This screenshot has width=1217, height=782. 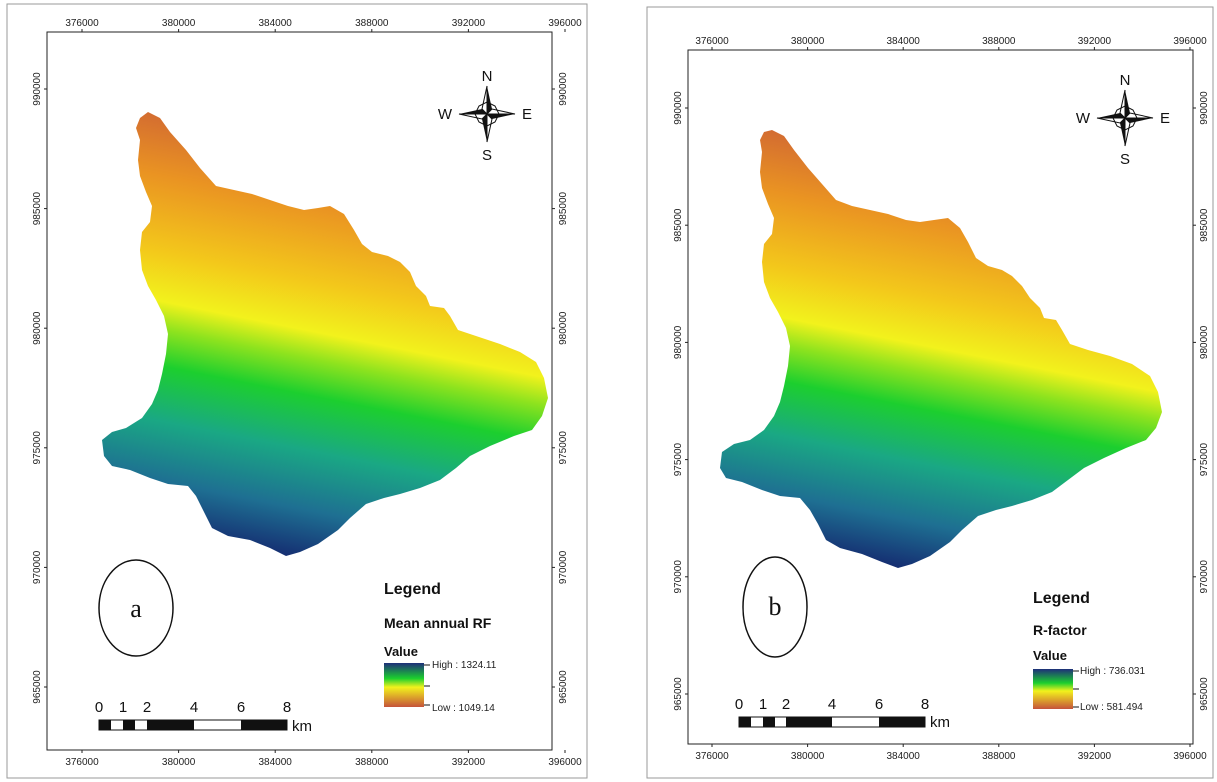 I want to click on panel-a-scale-bar: 0 1 2 4 6 8 km, so click(x=203, y=717).